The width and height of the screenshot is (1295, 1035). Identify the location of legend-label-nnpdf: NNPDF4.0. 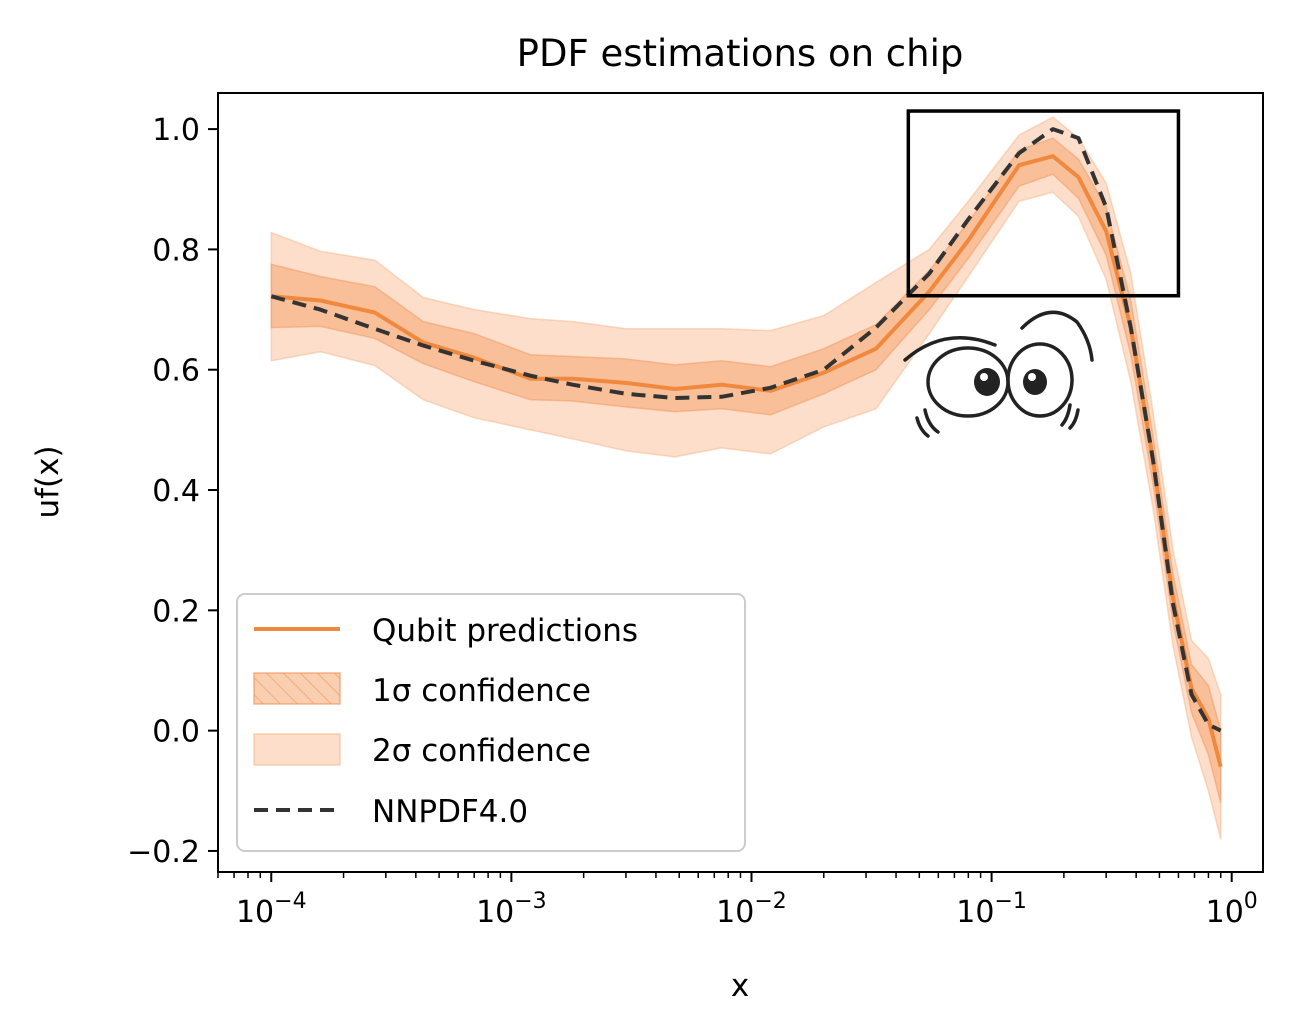
(450, 812).